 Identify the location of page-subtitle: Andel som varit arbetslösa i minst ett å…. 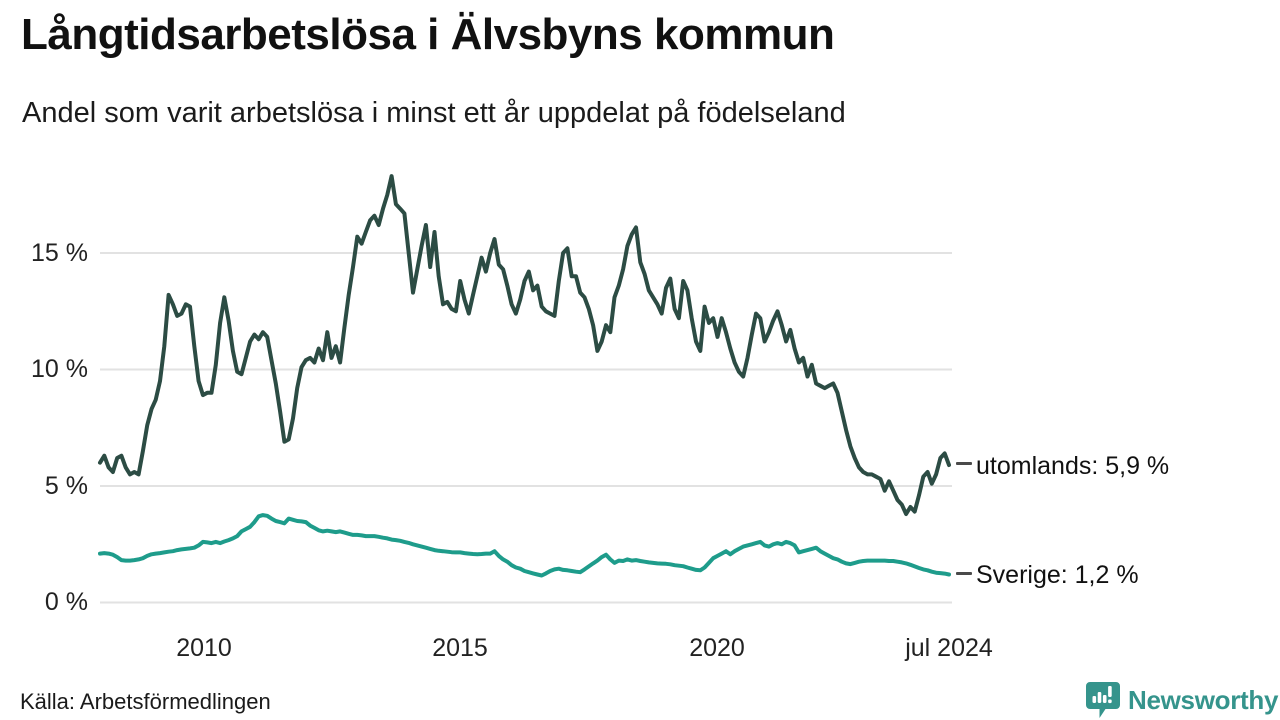
(434, 113).